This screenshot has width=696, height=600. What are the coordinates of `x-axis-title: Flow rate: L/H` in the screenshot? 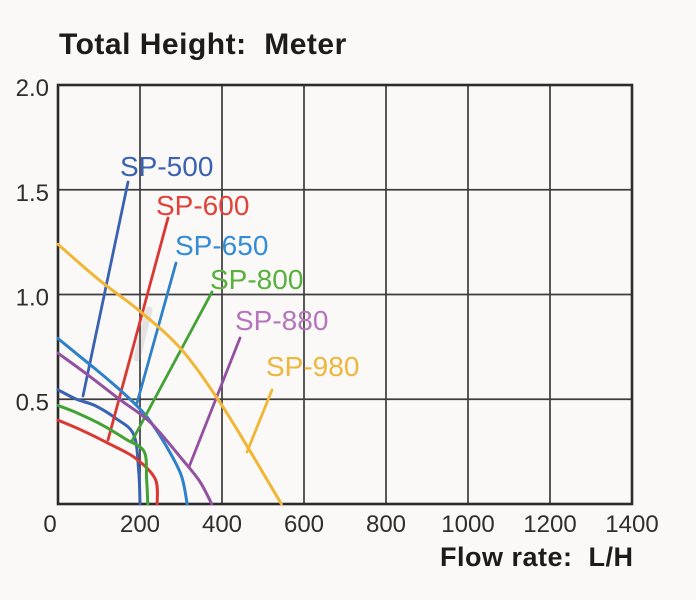 It's located at (537, 557).